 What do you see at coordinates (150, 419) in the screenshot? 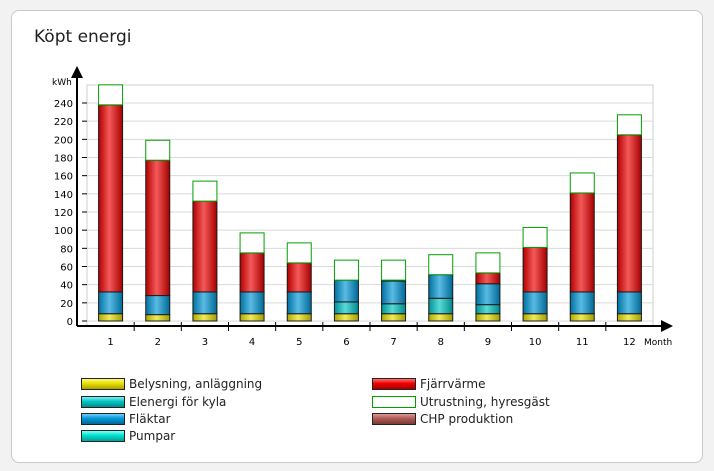
I see `legend-label-flaktar: Fläktar` at bounding box center [150, 419].